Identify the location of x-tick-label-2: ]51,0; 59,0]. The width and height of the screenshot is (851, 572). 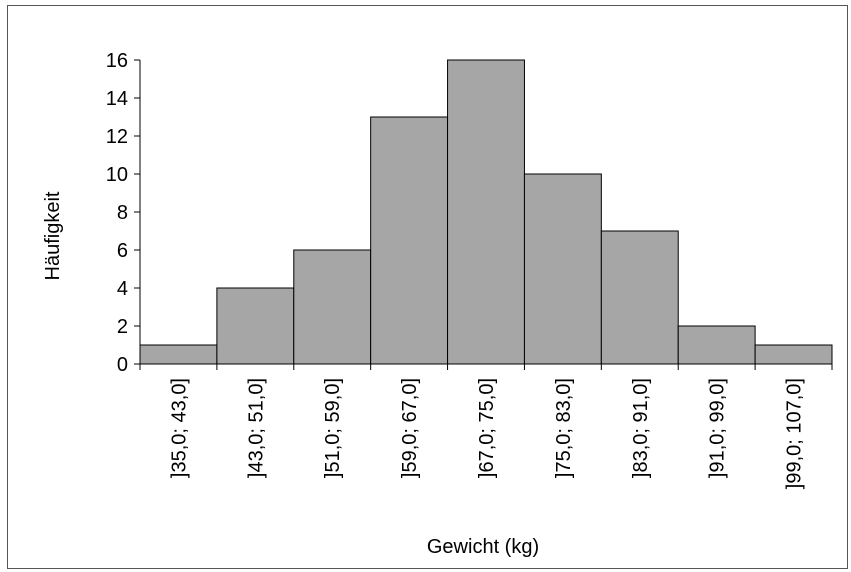
(333, 428).